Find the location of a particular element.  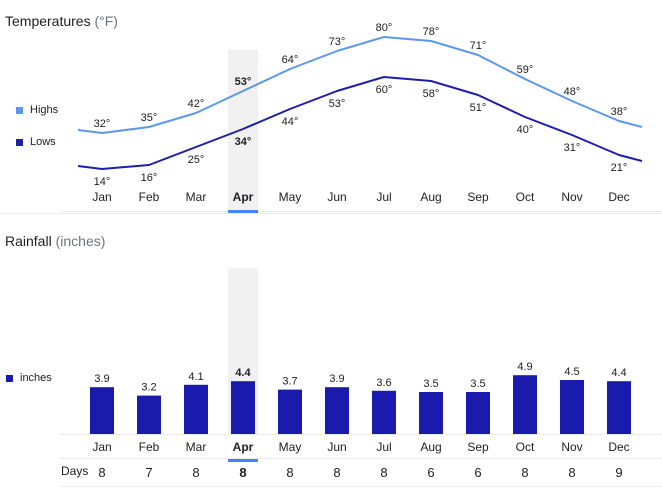

rain-value-apr: 4.4 is located at coordinates (243, 373).